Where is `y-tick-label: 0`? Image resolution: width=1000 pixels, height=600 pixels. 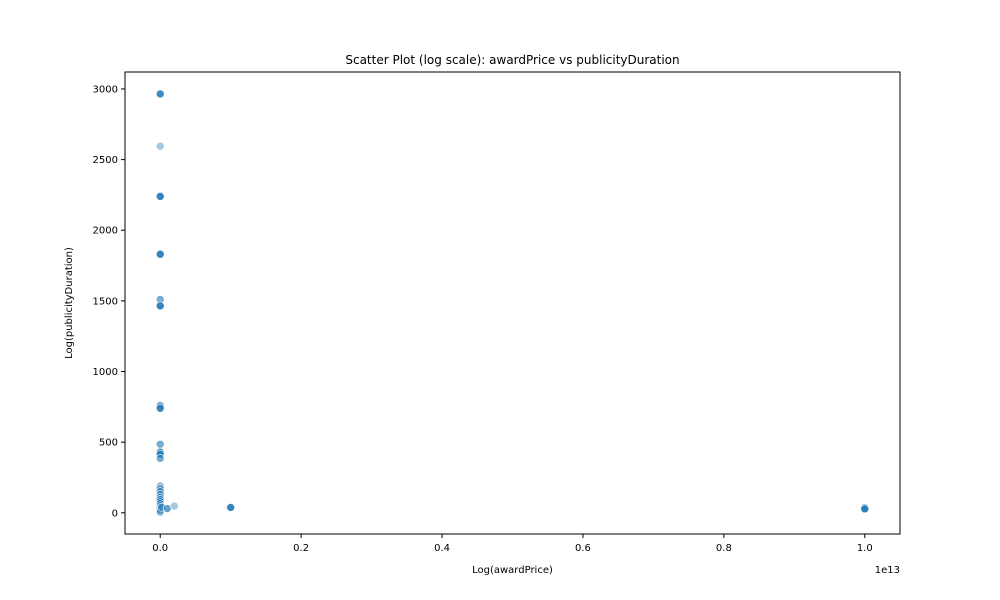 y-tick-label: 0 is located at coordinates (115, 513).